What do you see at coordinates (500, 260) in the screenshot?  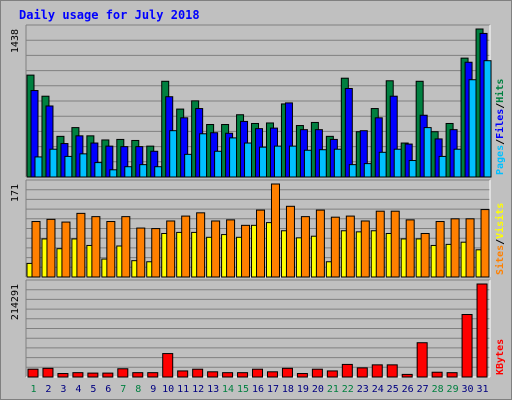 I see `legend-entry: Sites` at bounding box center [500, 260].